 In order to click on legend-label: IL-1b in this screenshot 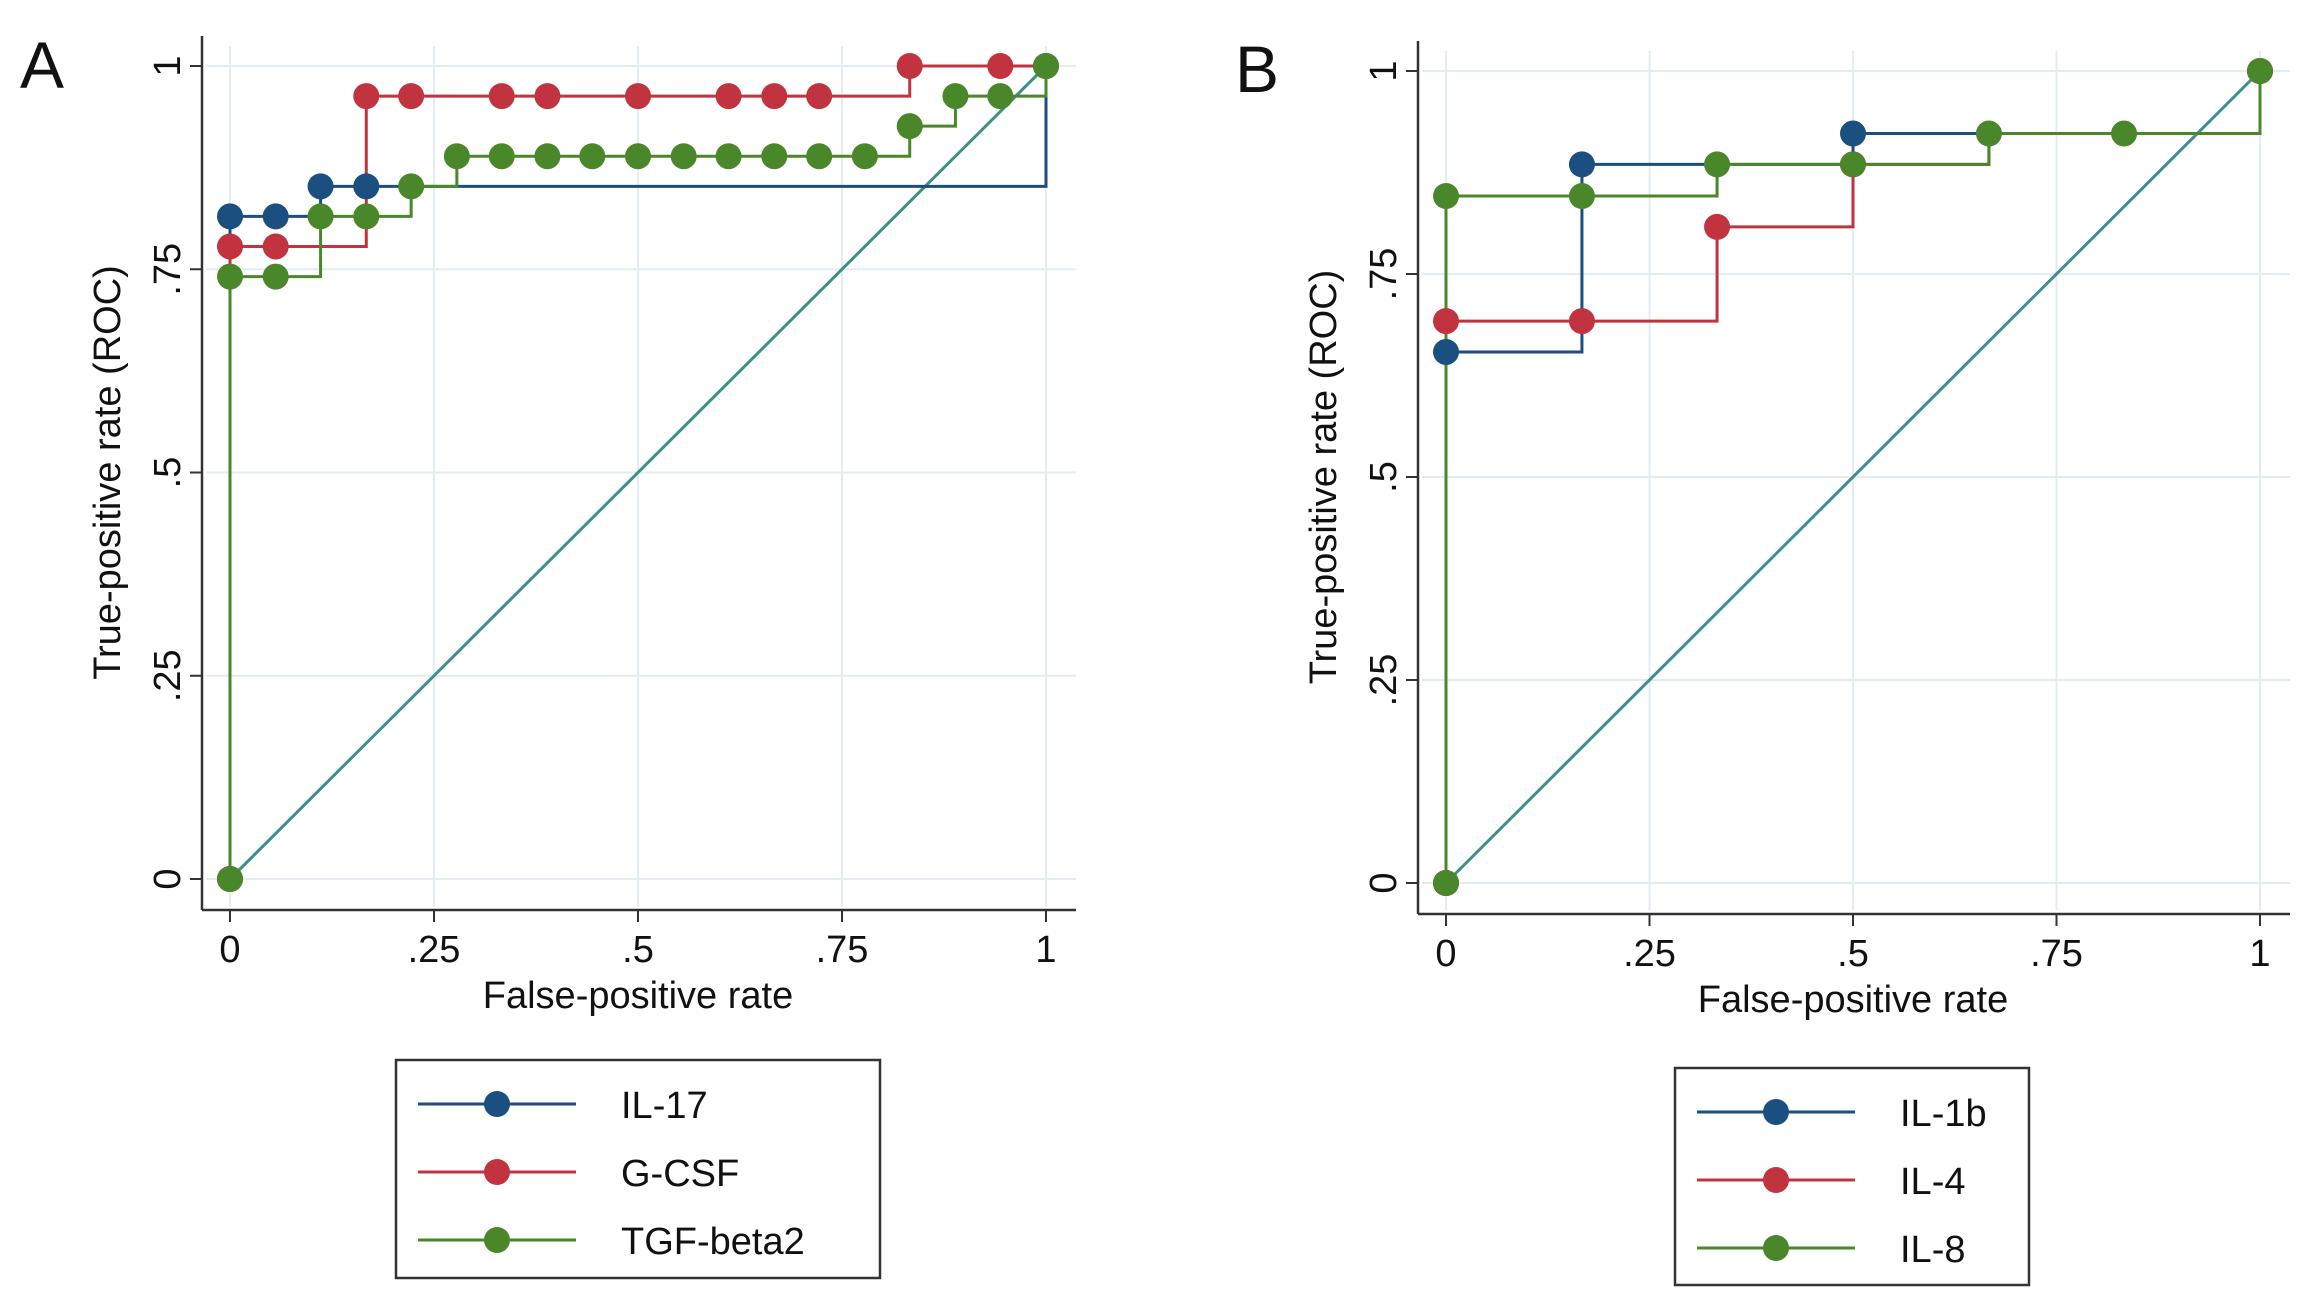, I will do `click(1943, 1114)`.